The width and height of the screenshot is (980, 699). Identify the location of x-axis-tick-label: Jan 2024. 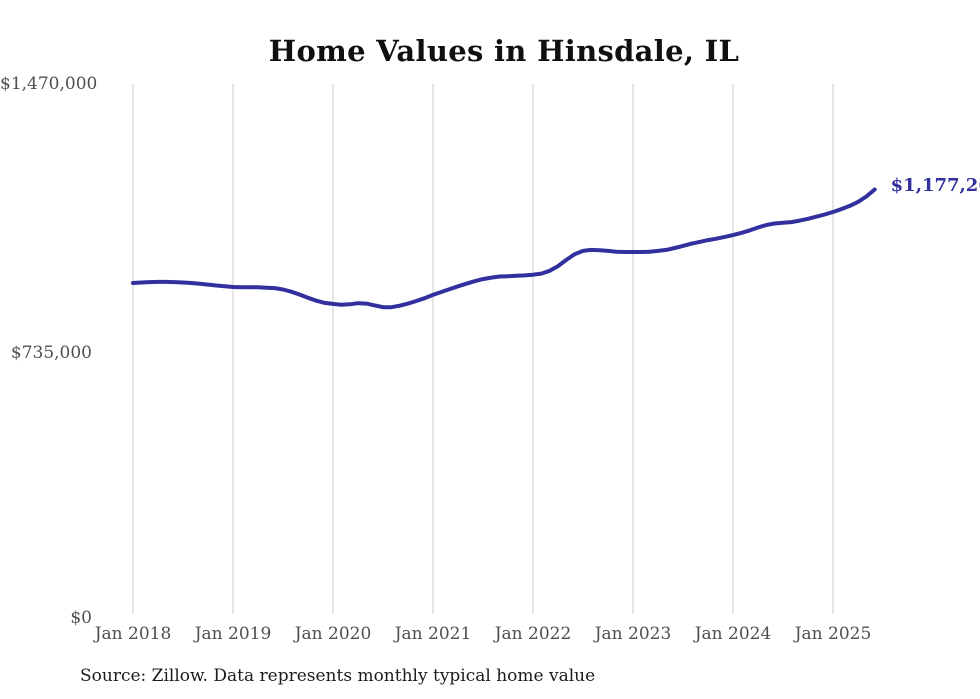
(733, 634).